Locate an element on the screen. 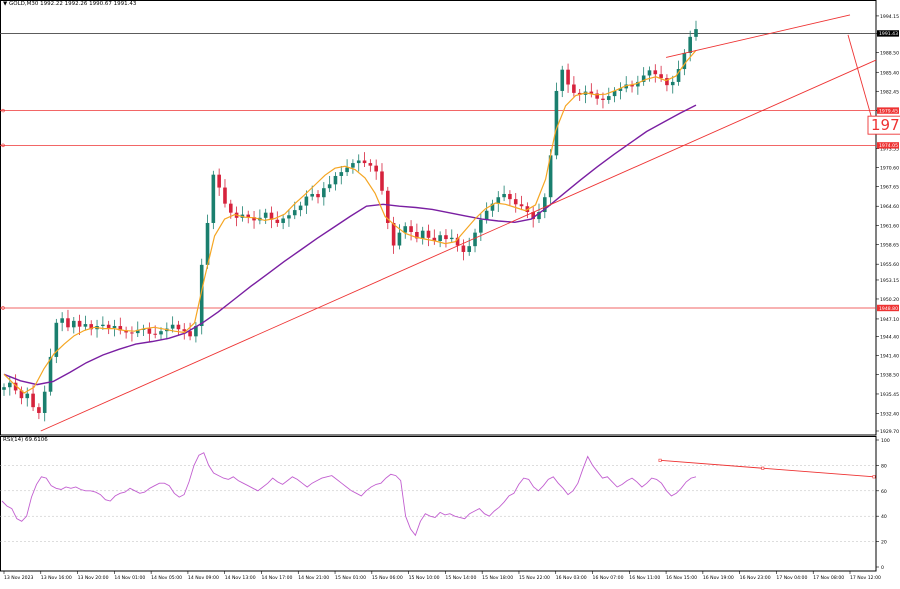  rsi-axis-label: 20 is located at coordinates (884, 543).